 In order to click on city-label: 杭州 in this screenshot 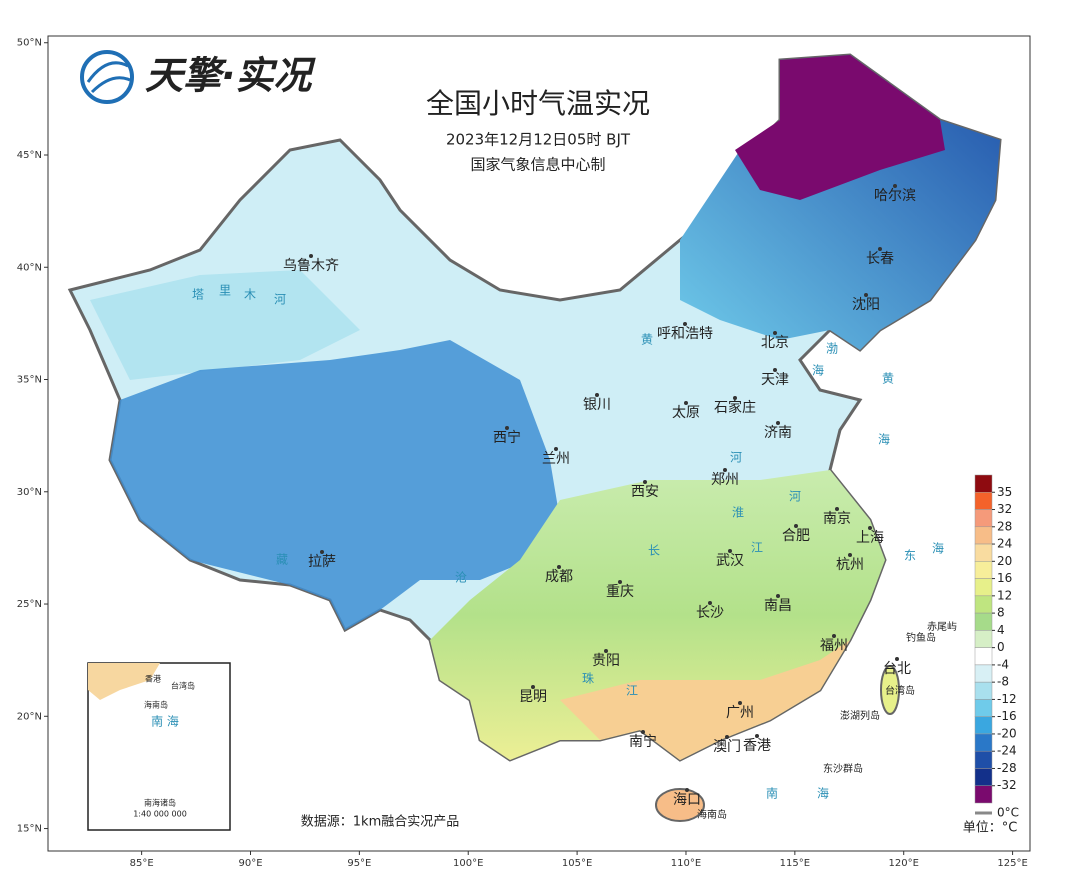, I will do `click(850, 565)`.